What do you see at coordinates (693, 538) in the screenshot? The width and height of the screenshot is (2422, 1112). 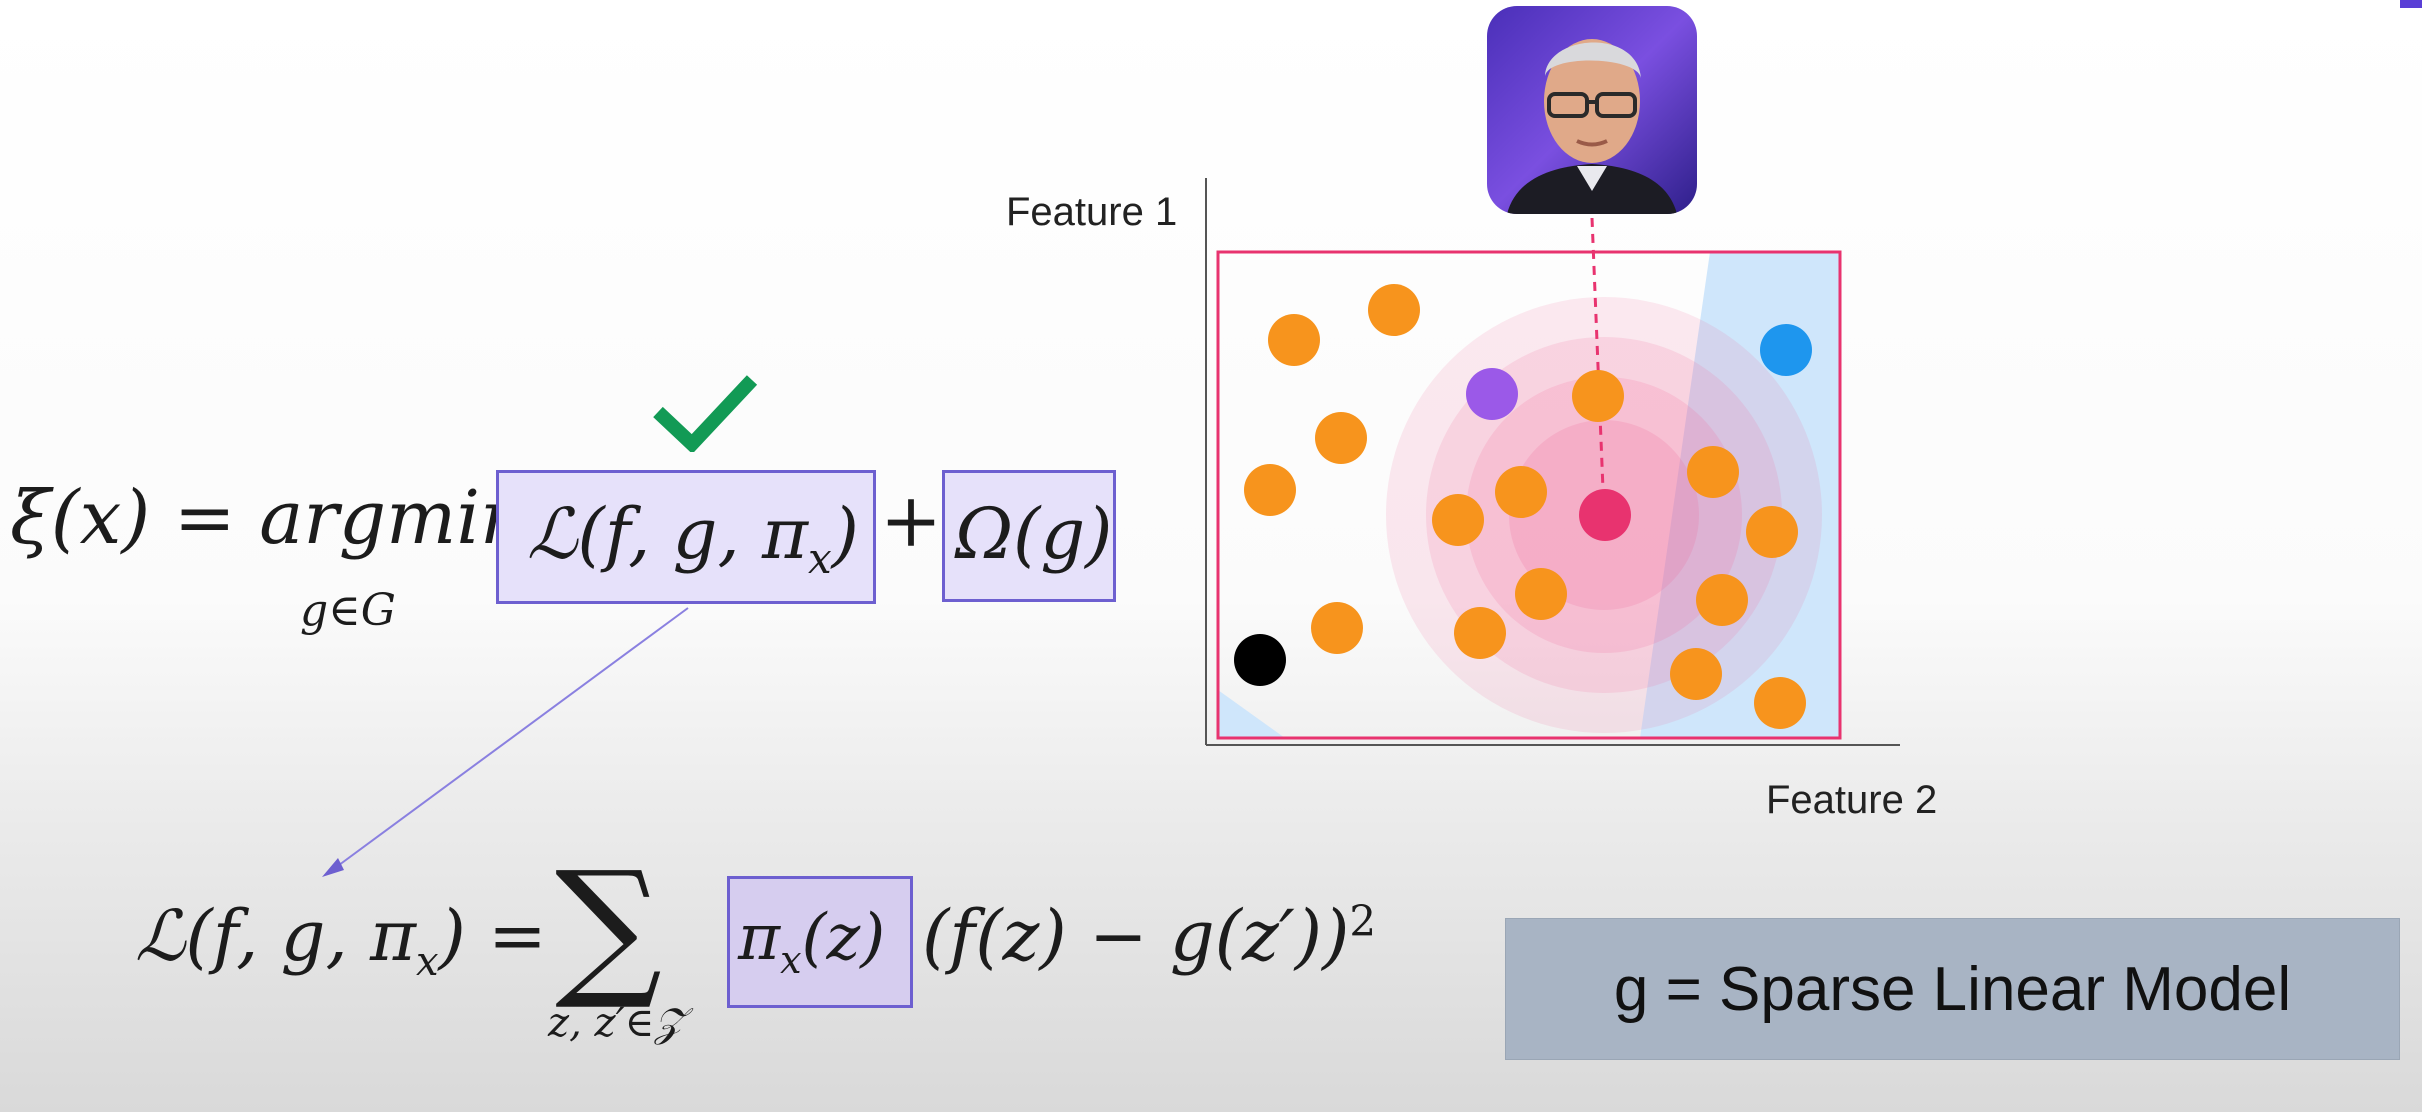 I see `loss-term: ℒ(f, g, πx)` at bounding box center [693, 538].